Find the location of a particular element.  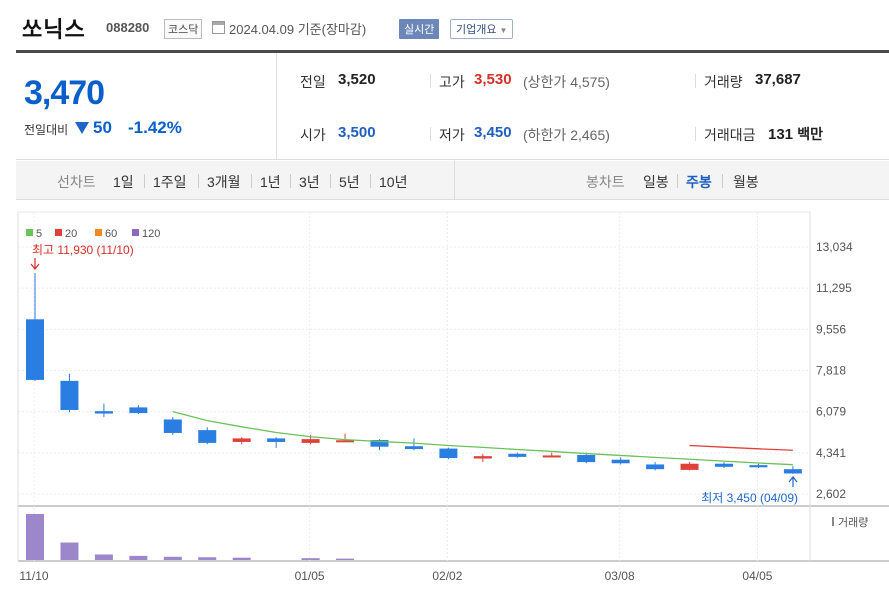

open-label: 시가 is located at coordinates (313, 135).